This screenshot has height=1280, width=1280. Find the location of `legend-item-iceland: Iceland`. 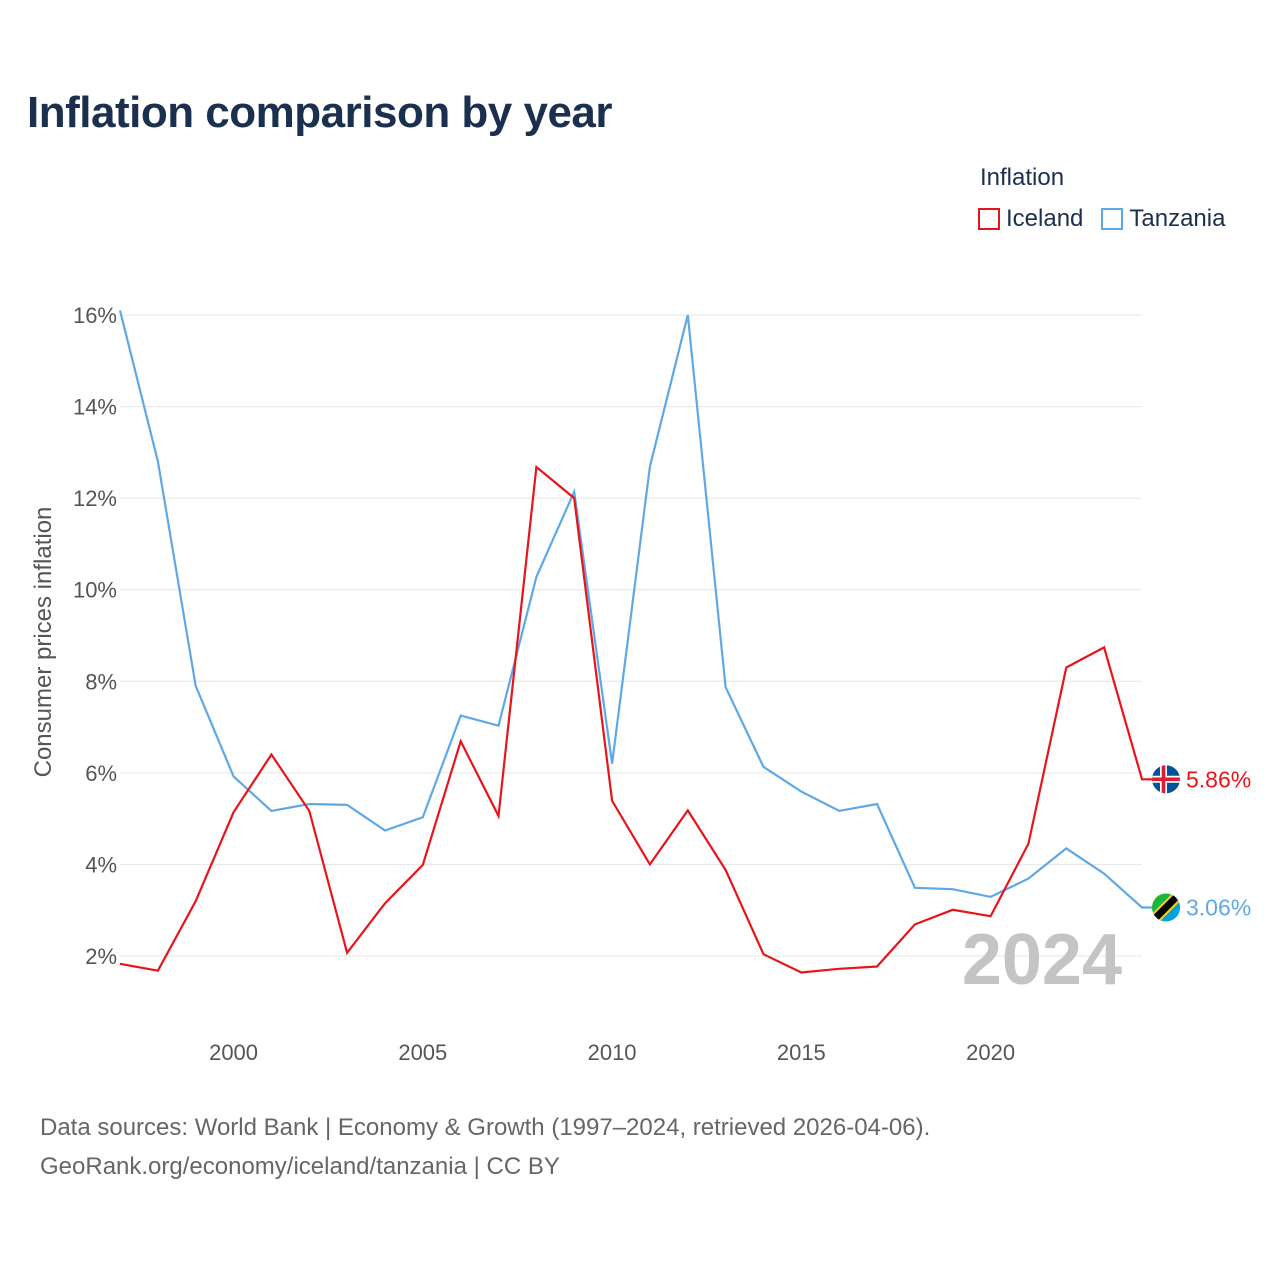

legend-item-iceland: Iceland is located at coordinates (1030, 219).